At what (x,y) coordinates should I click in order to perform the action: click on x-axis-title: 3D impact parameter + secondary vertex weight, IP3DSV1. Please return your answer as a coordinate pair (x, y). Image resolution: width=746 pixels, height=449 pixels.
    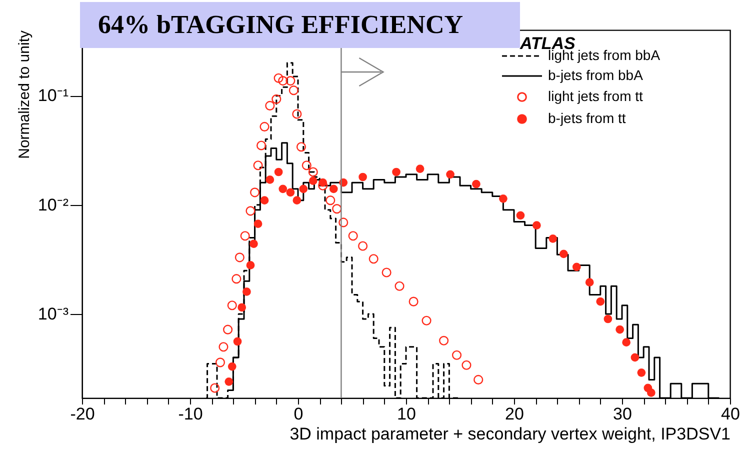
    Looking at the image, I should click on (510, 434).